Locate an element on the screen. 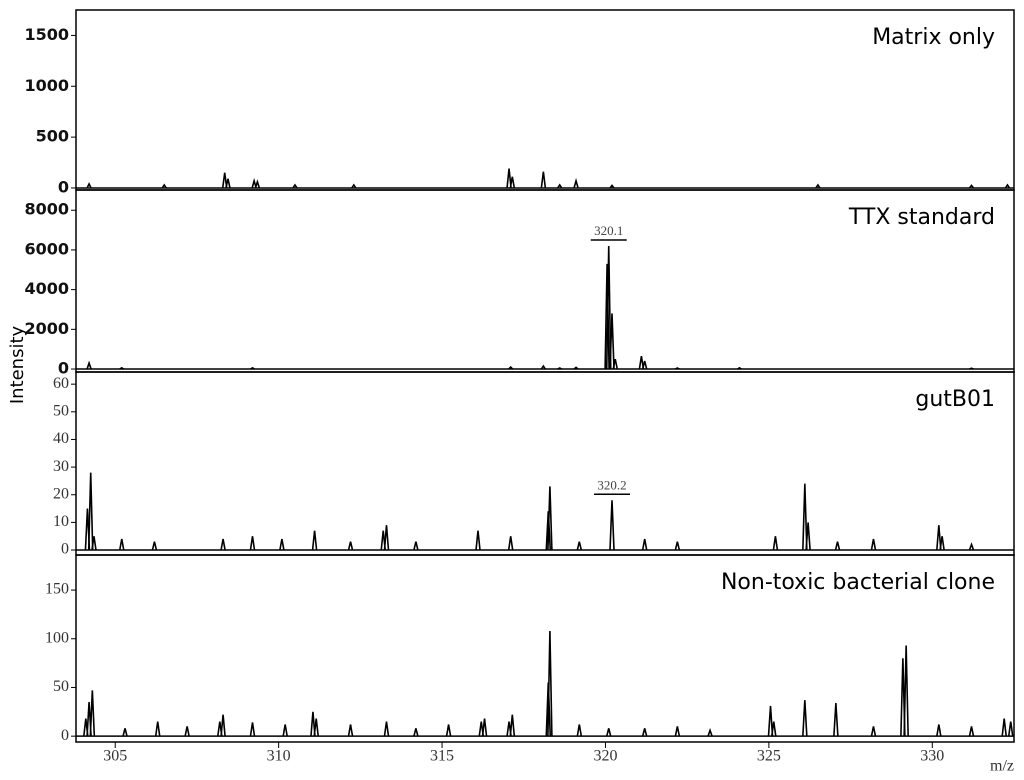 Image resolution: width=1024 pixels, height=780 pixels. x-axis-title: m/z is located at coordinates (1002, 766).